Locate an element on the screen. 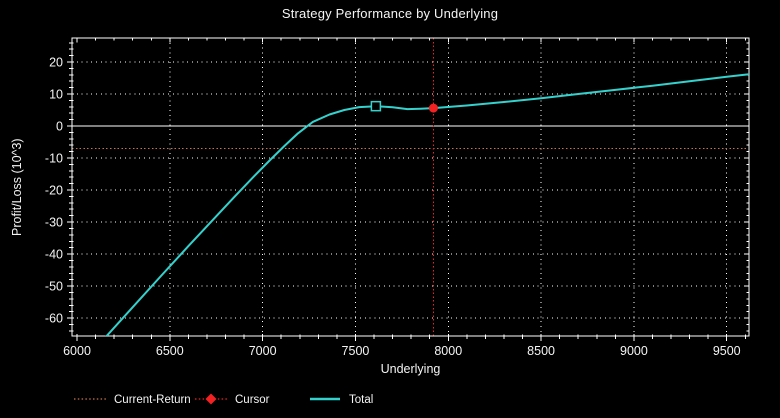  legend-item-total: Total is located at coordinates (340, 400).